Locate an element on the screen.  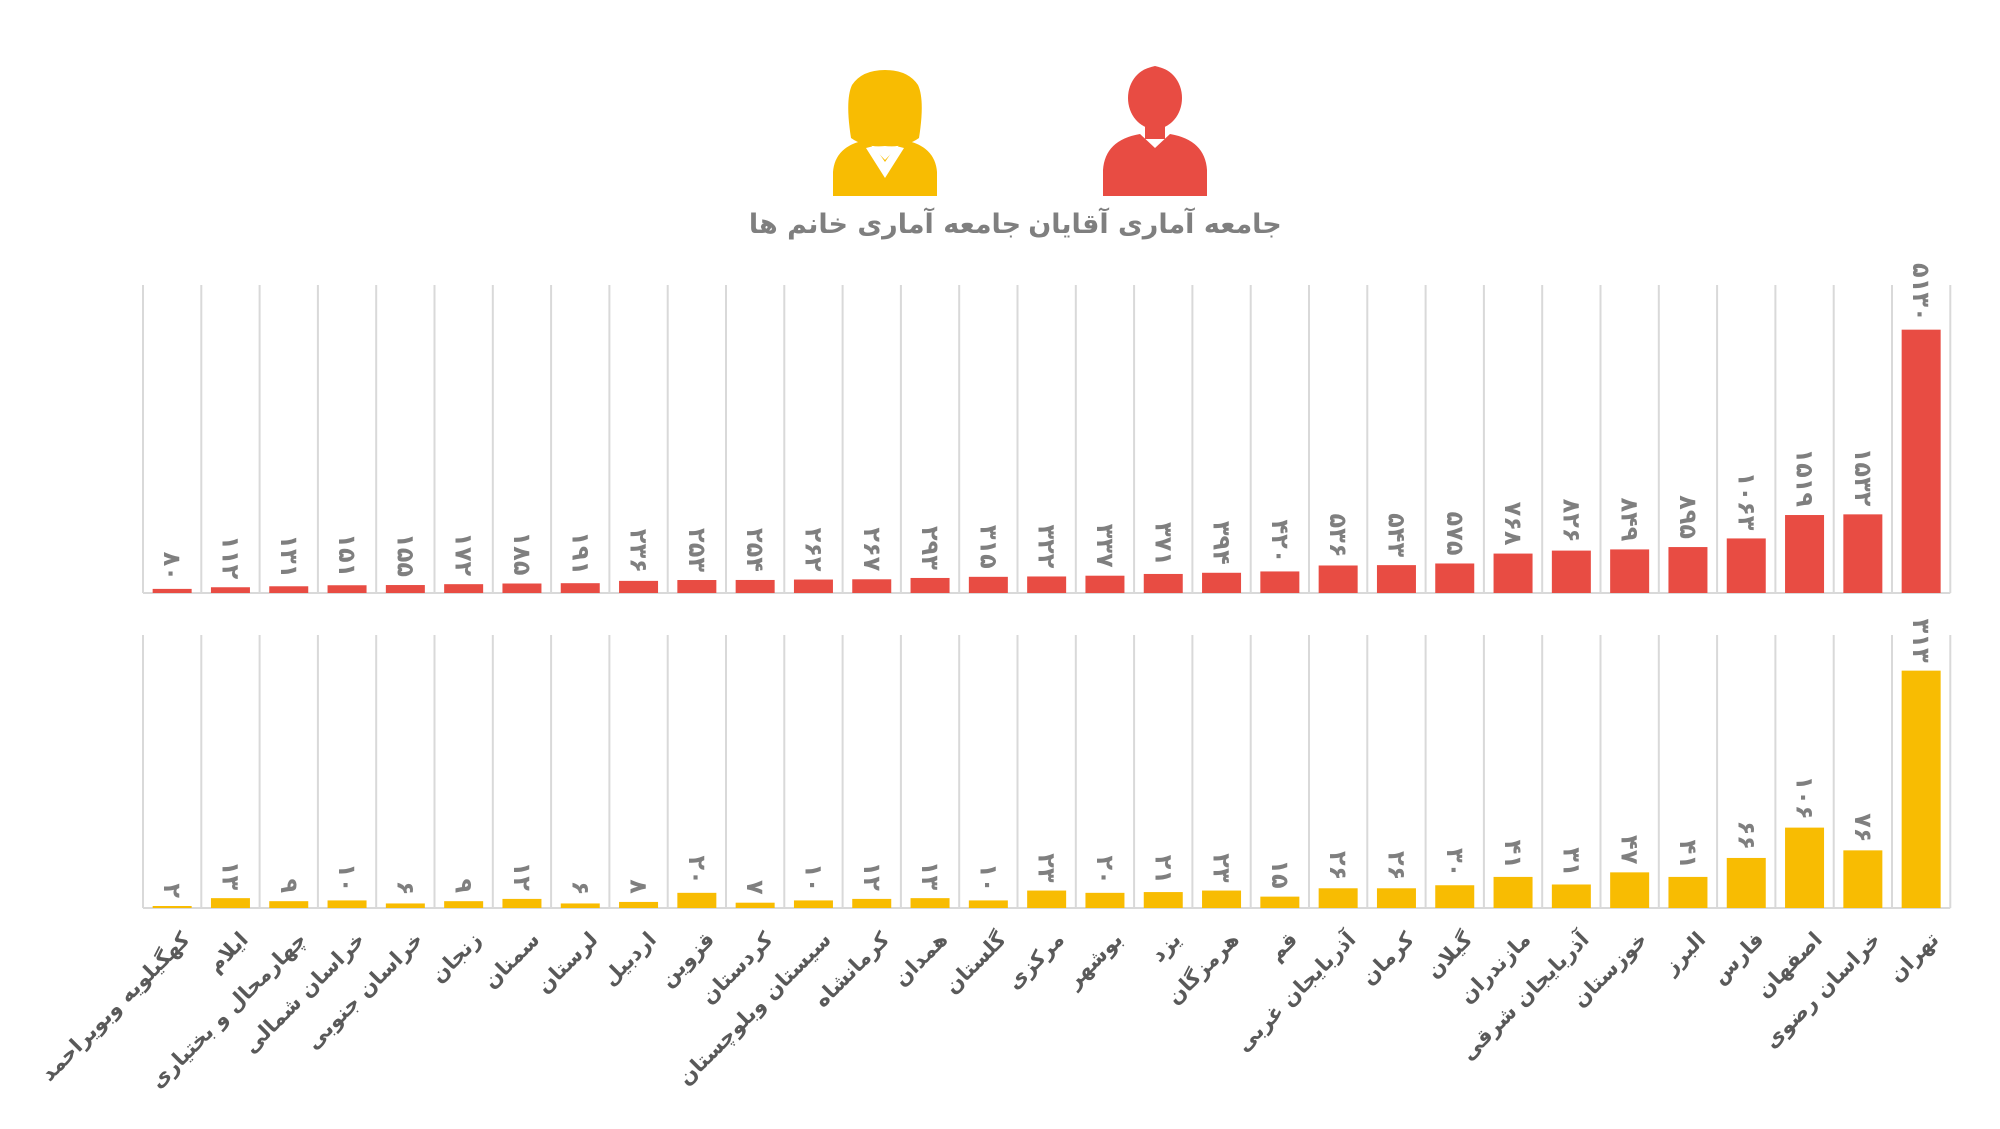
men-data-label: ۸۹۵ is located at coordinates (1688, 517).